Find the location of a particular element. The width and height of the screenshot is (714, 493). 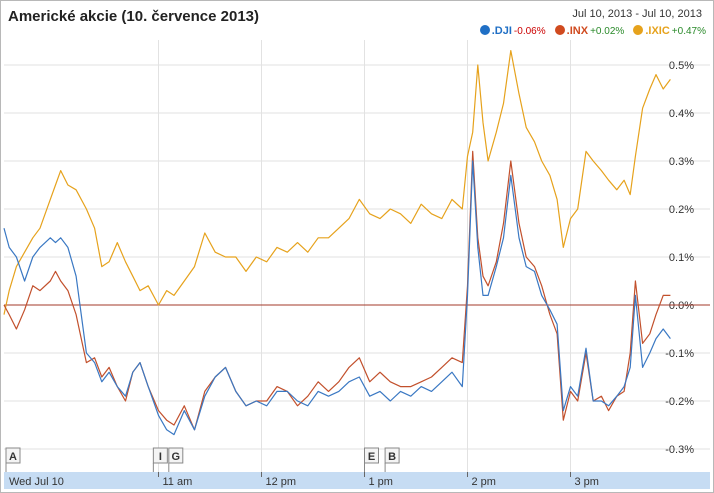

legend-item-ixic: .IXIC +0.47% is located at coordinates (669, 31).